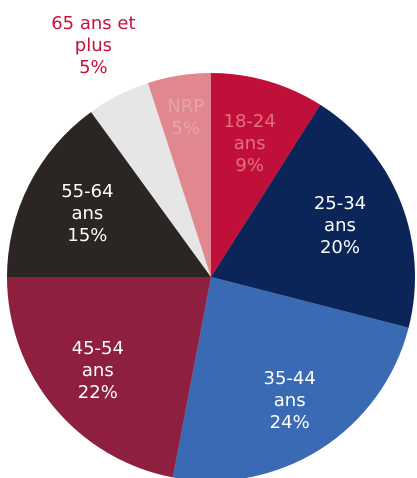  I want to click on category-label: 18-24 ans, so click(249, 132).